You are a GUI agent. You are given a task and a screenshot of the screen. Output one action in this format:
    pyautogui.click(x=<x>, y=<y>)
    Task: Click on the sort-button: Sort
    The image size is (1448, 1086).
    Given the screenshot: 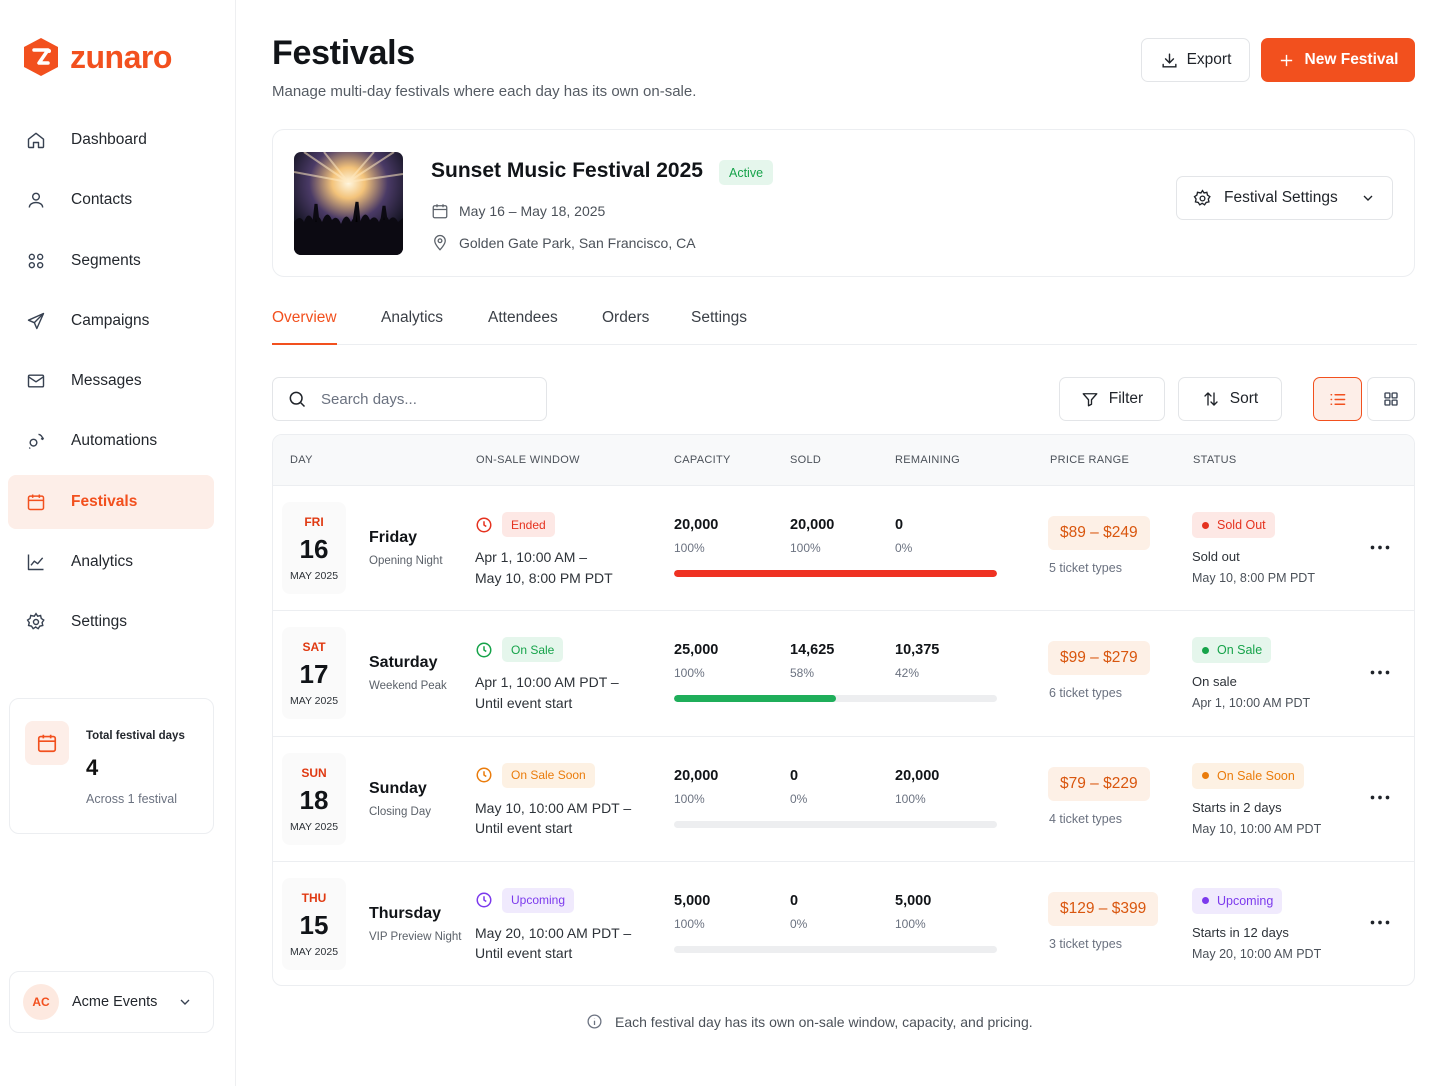 What is the action you would take?
    pyautogui.click(x=1230, y=399)
    